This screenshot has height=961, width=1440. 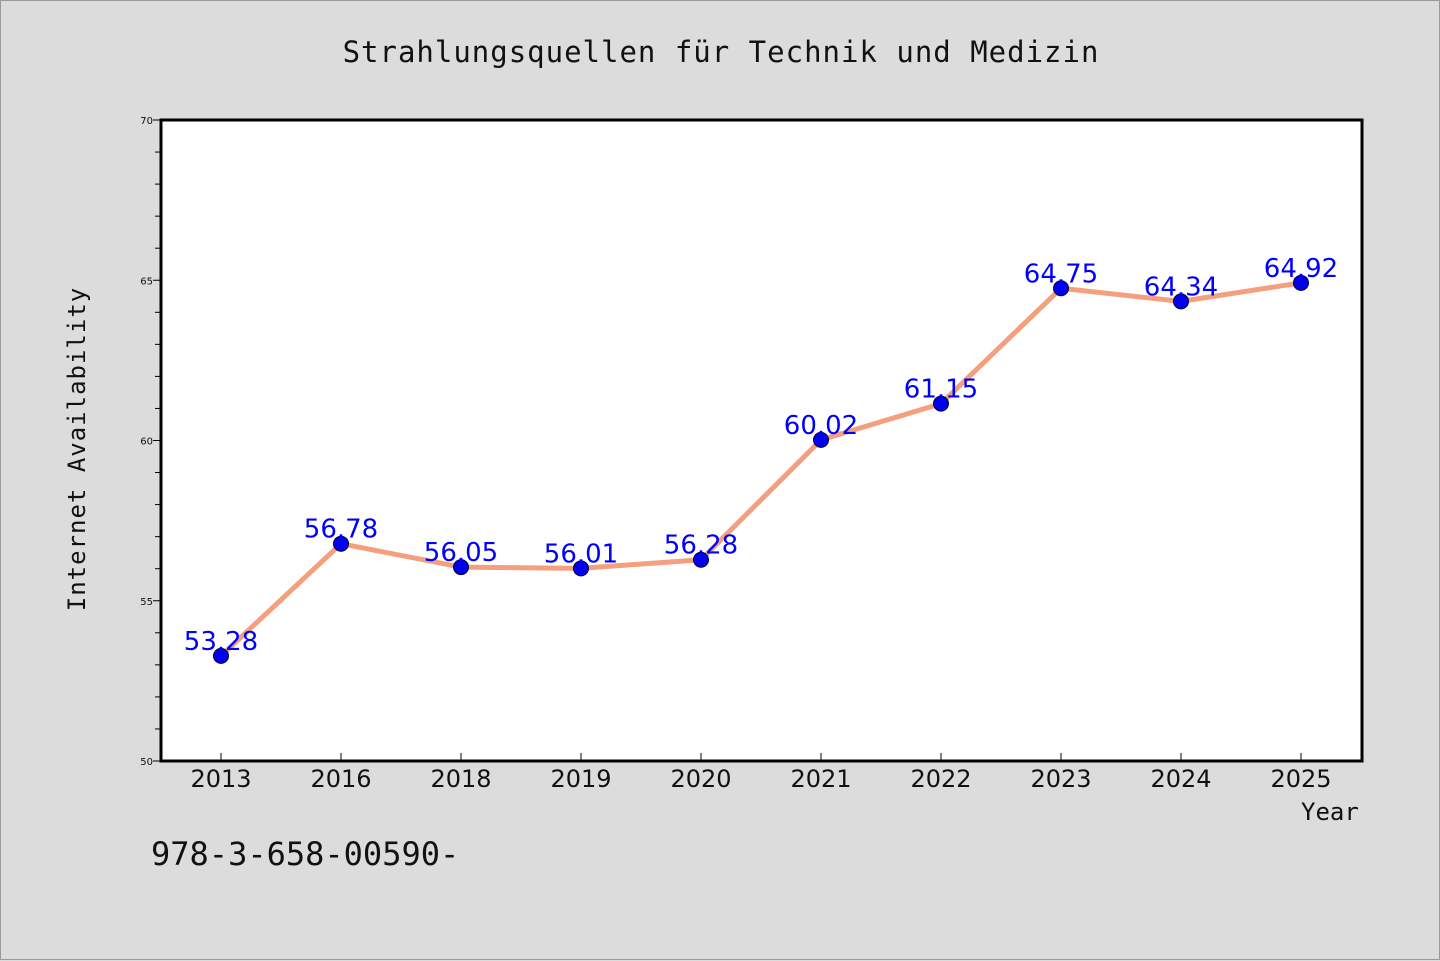 What do you see at coordinates (701, 546) in the screenshot?
I see `data-label: 56.28` at bounding box center [701, 546].